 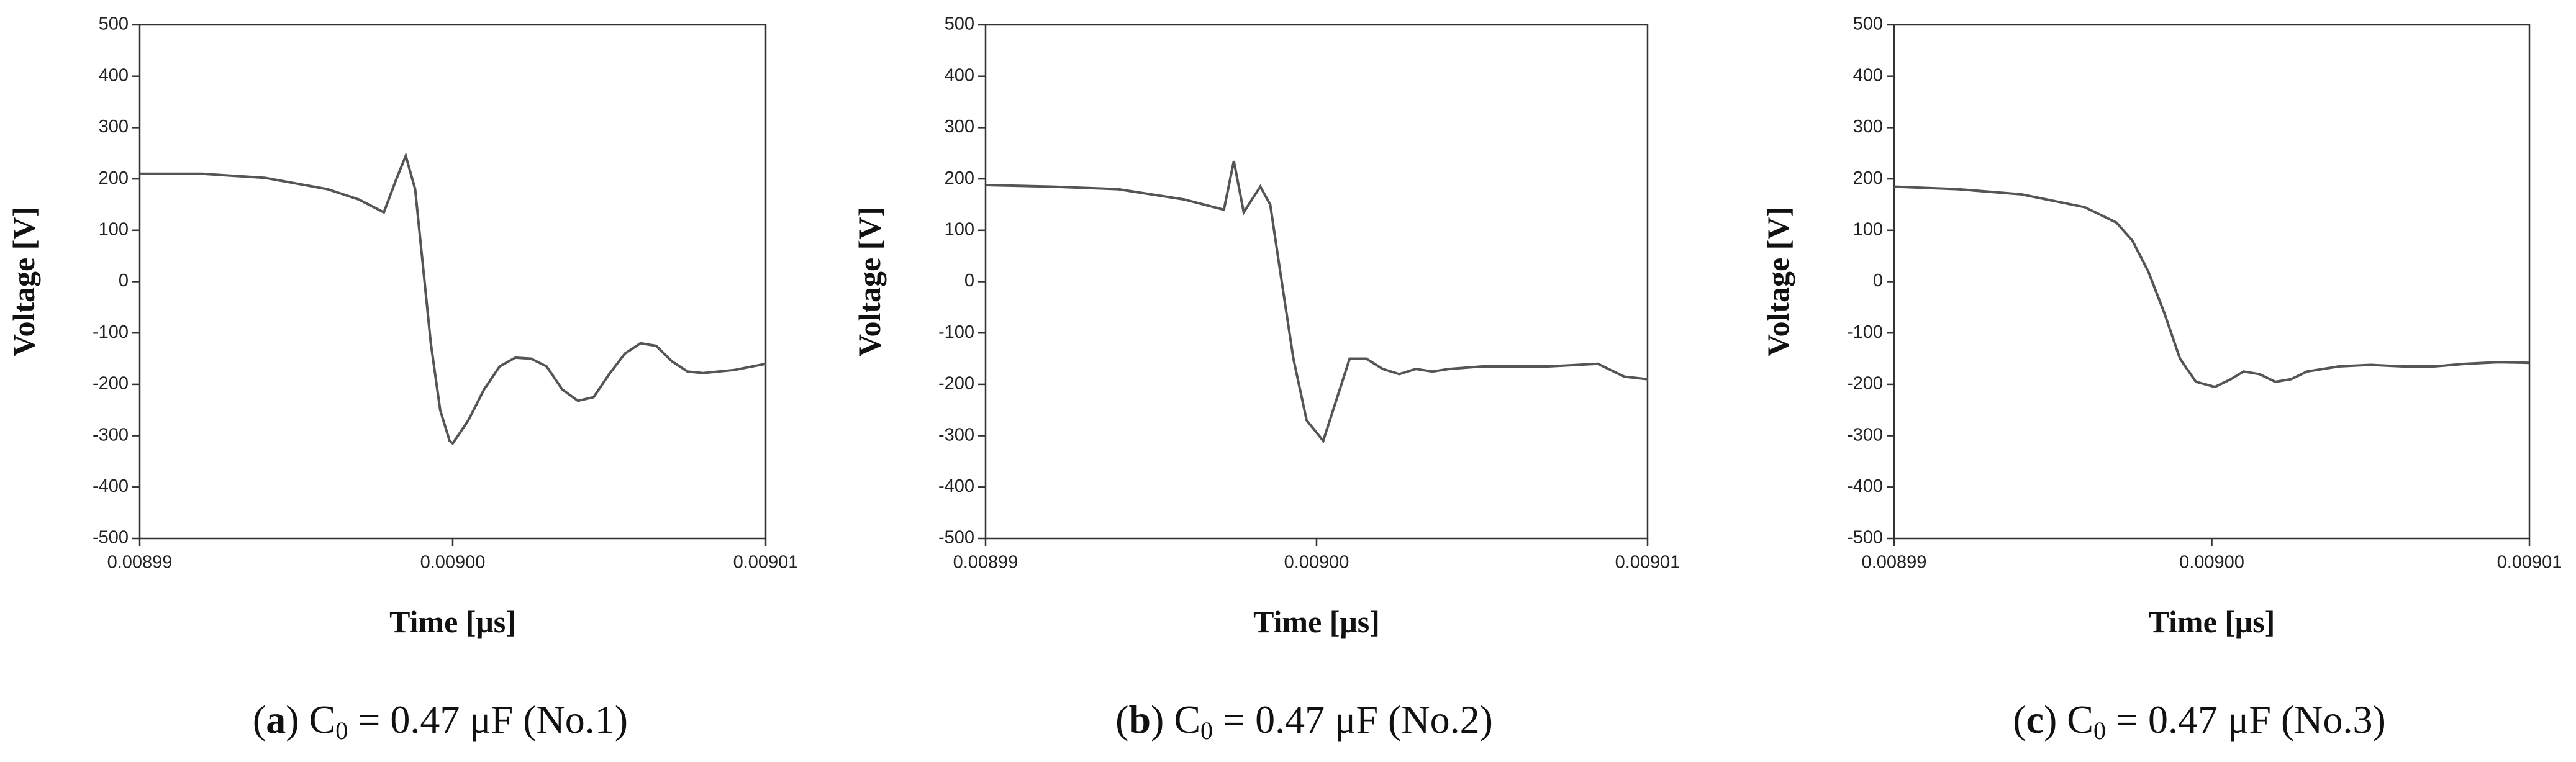 What do you see at coordinates (1139, 719) in the screenshot?
I see `caption-tag: b` at bounding box center [1139, 719].